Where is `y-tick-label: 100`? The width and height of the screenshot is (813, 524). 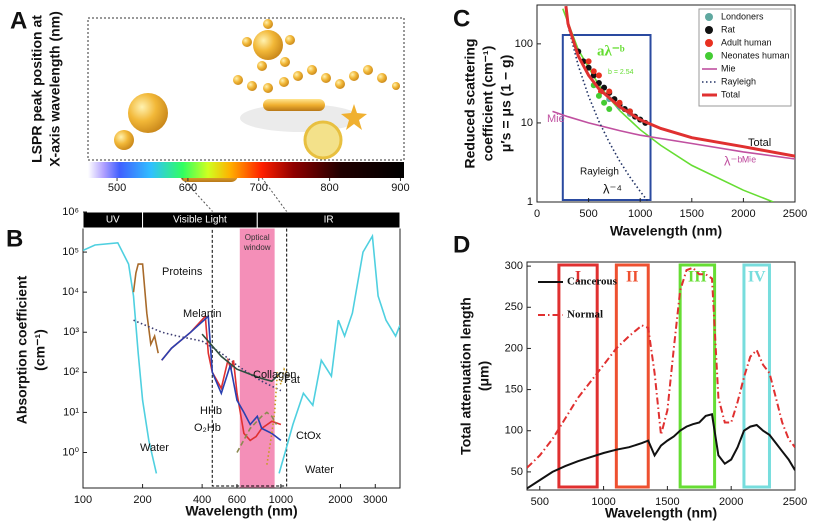 y-tick-label: 100 is located at coordinates (524, 44).